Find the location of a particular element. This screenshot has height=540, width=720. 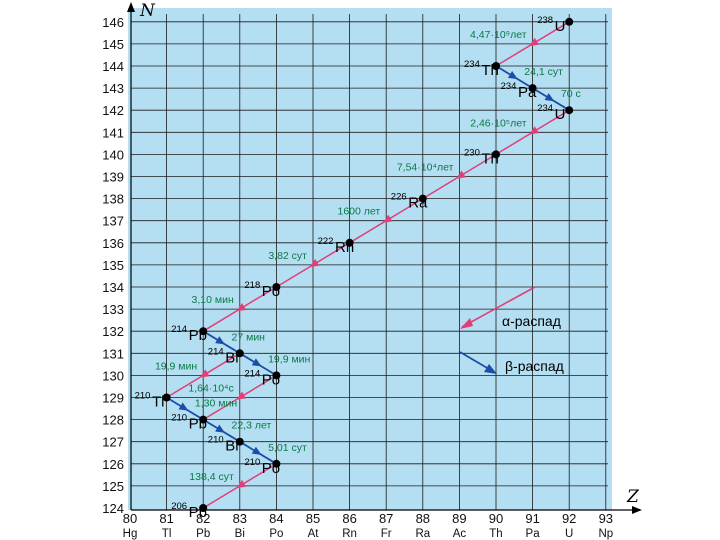

nuclide-node-210tl is located at coordinates (166, 397).